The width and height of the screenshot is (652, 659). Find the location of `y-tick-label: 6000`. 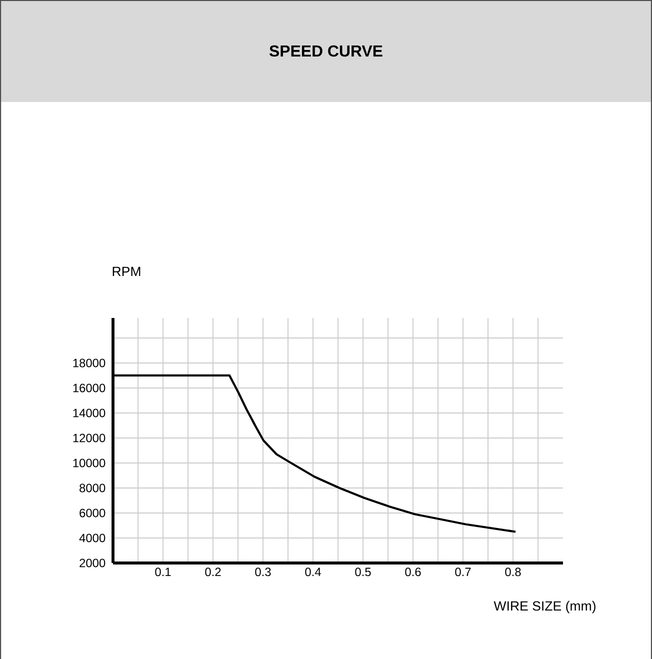

y-tick-label: 6000 is located at coordinates (93, 513).